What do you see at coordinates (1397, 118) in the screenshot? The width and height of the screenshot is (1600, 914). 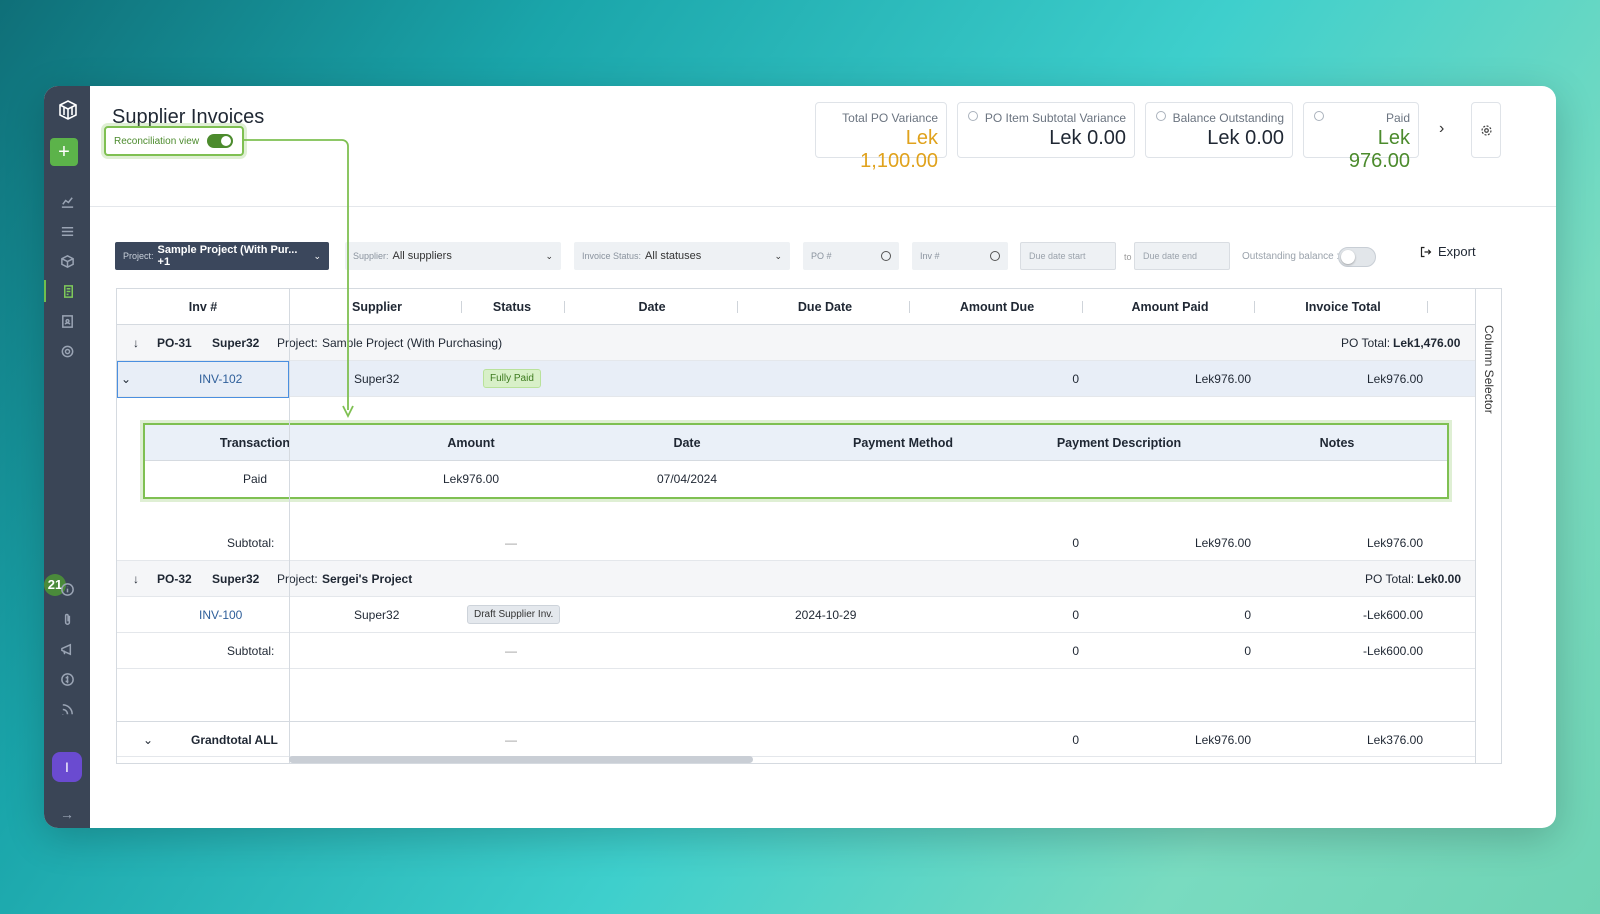 I see `kpi-label: Paid` at bounding box center [1397, 118].